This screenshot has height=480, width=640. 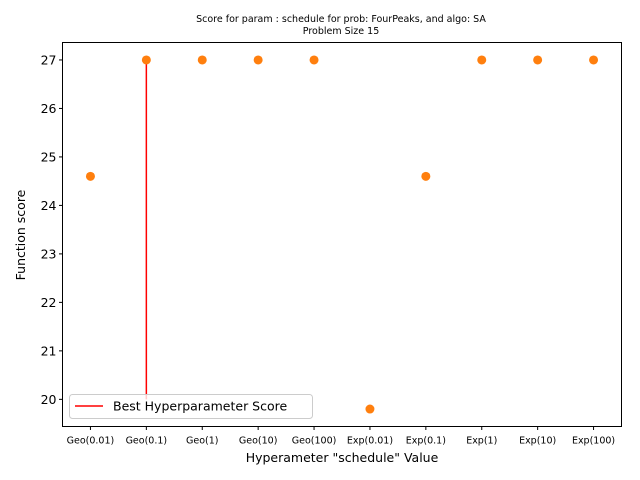 I want to click on legend-box, so click(x=191, y=406).